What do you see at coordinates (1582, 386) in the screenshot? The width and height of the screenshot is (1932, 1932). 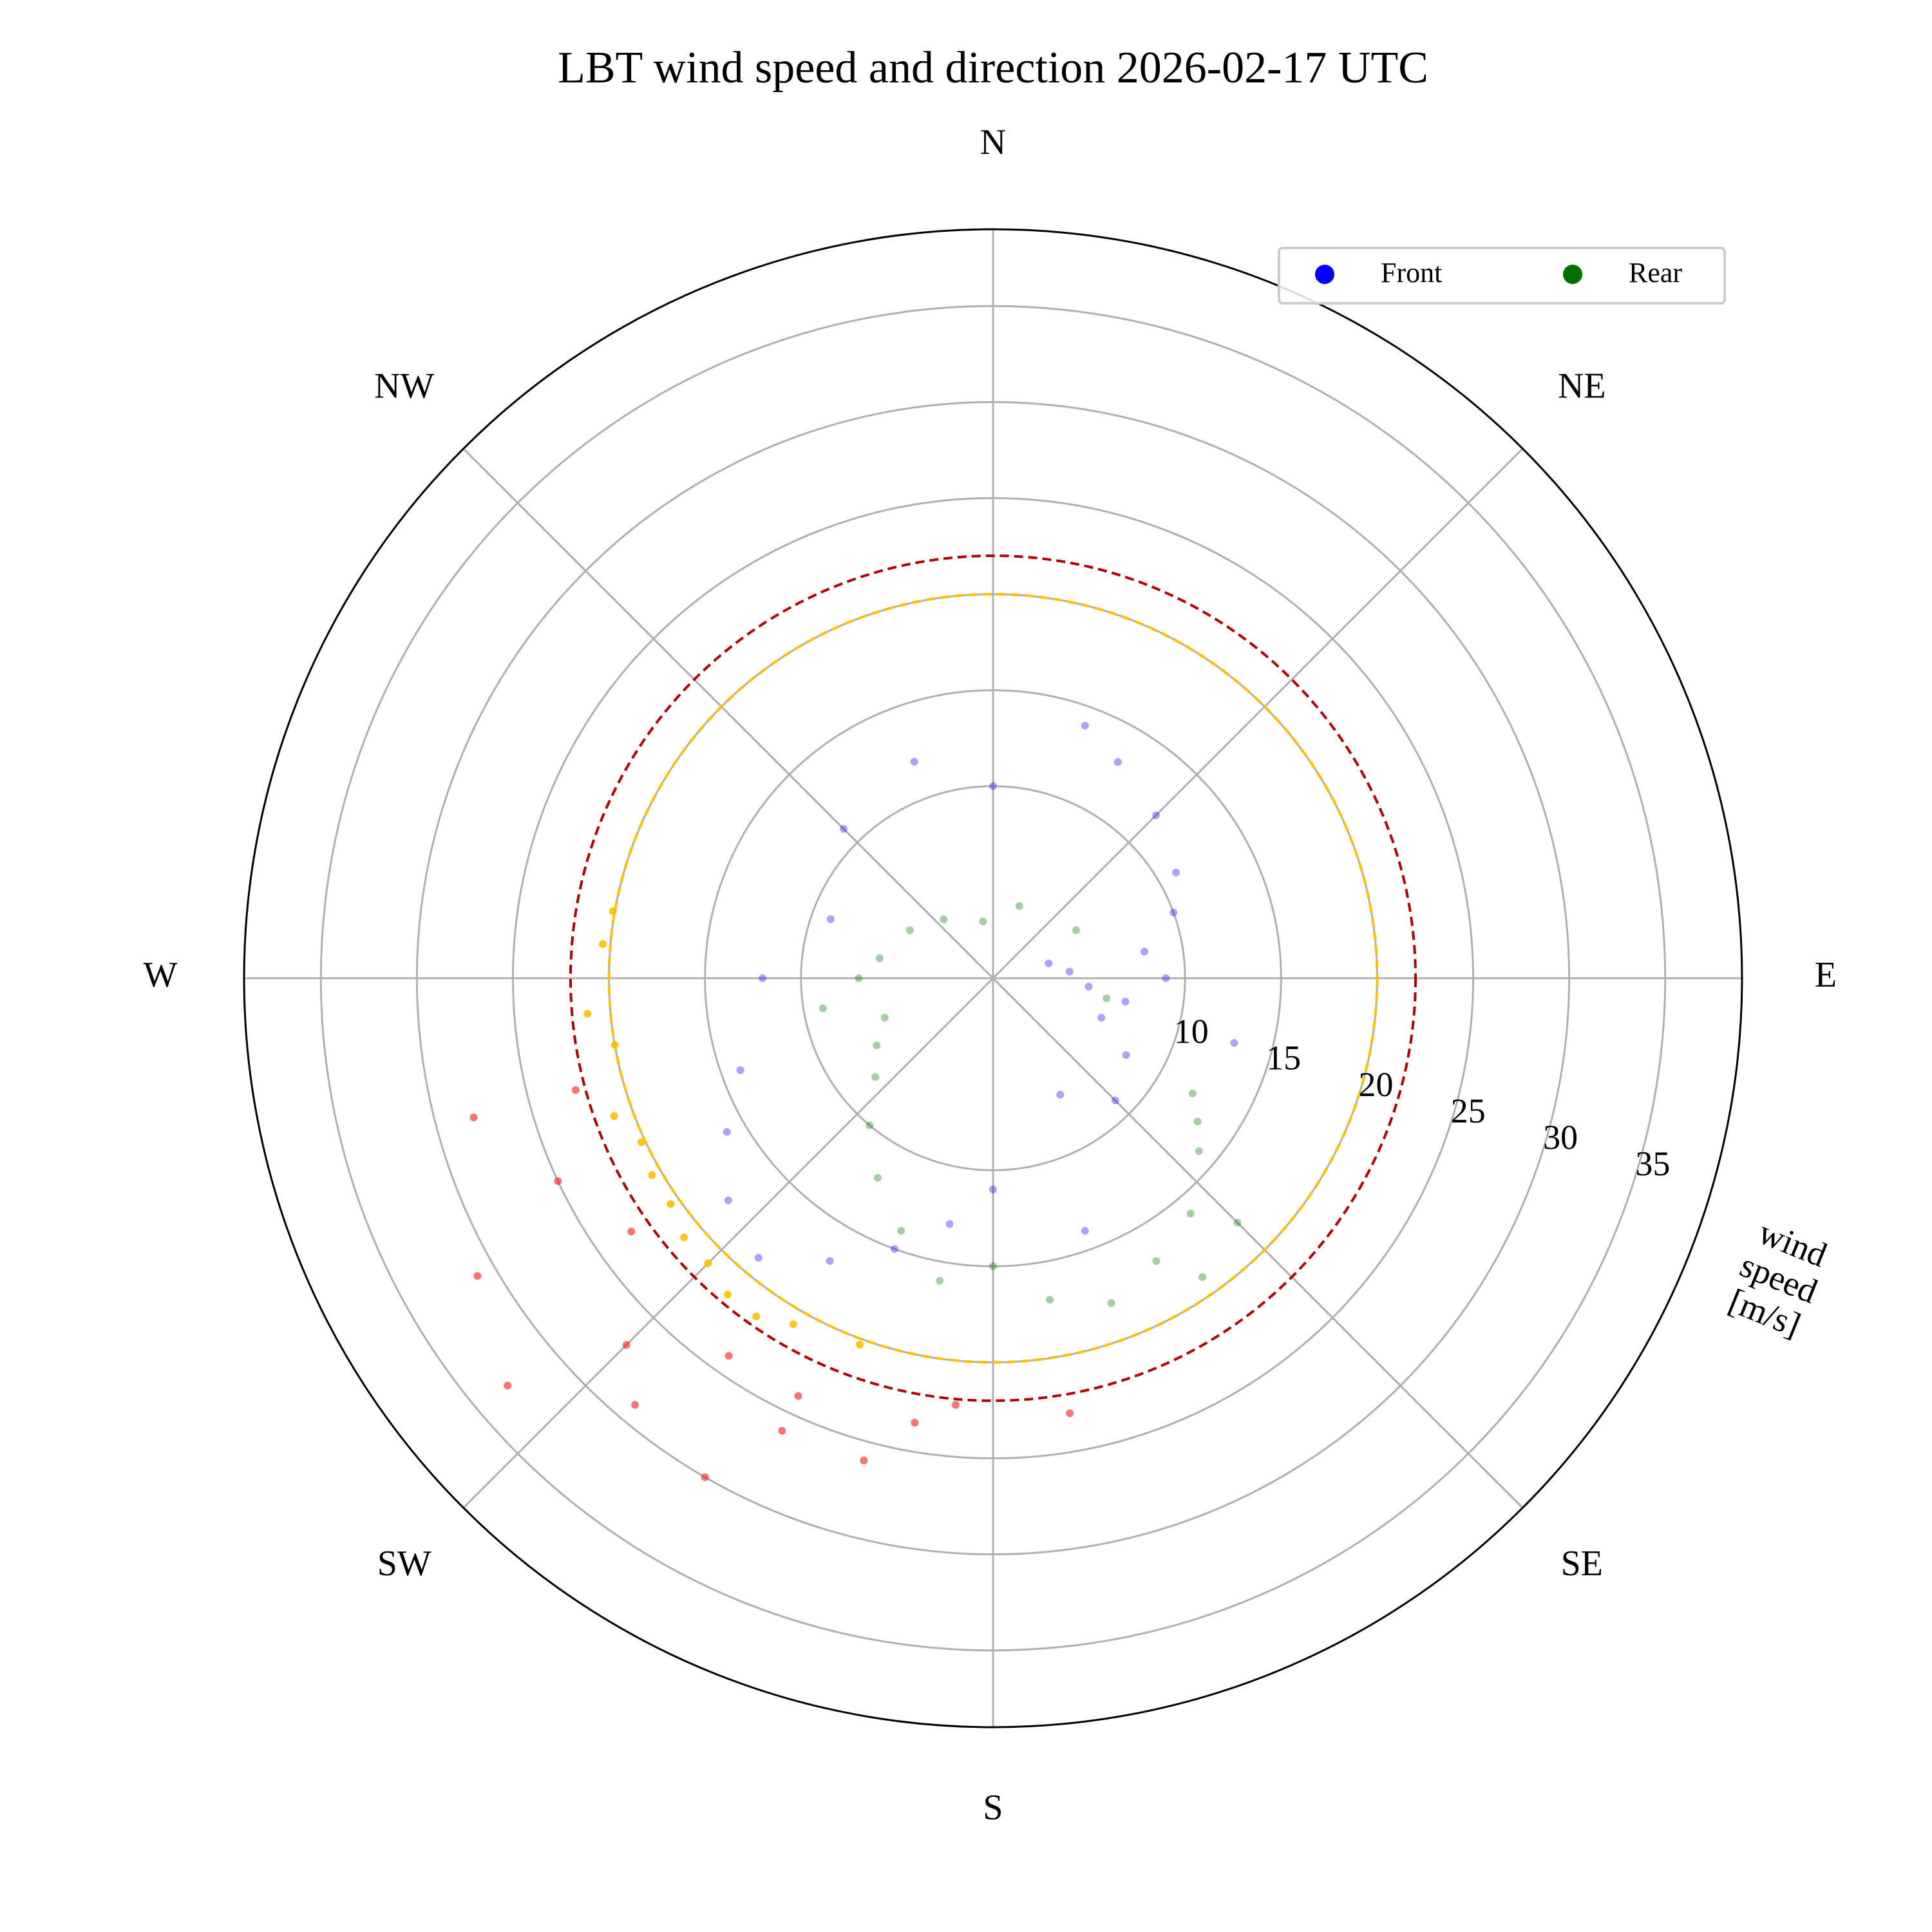 I see `x-tick-label: NE` at bounding box center [1582, 386].